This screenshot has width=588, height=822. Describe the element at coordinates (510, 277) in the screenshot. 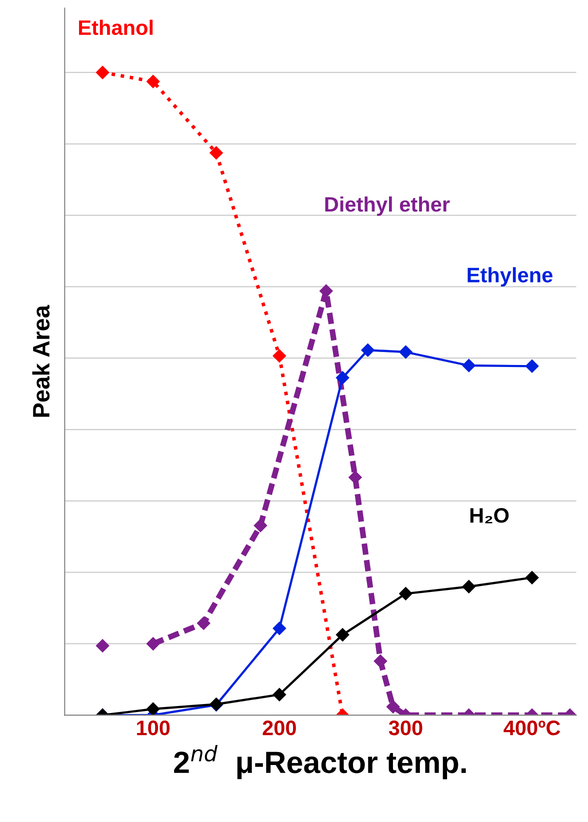

I see `text: Ethylene` at that location.